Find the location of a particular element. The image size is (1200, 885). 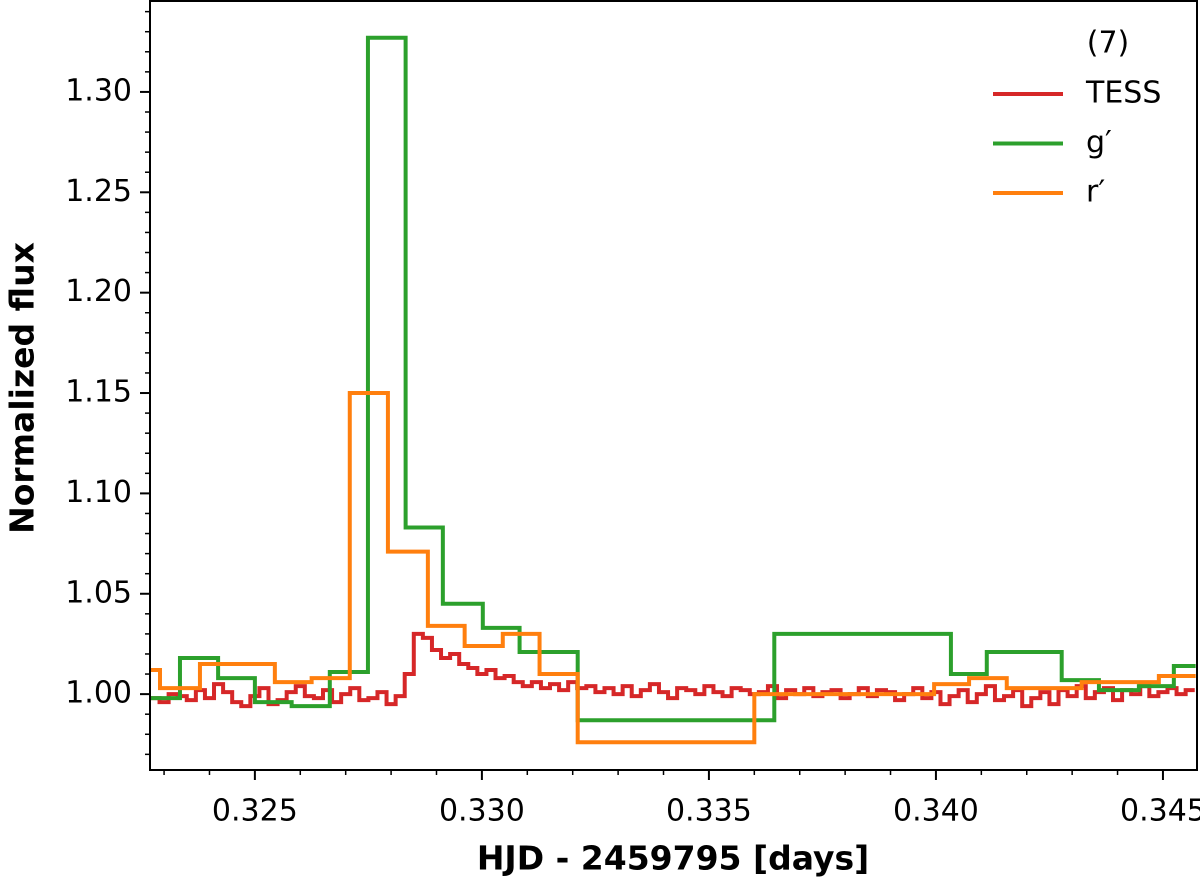

x-tick-label: 0.340 is located at coordinates (936, 811).